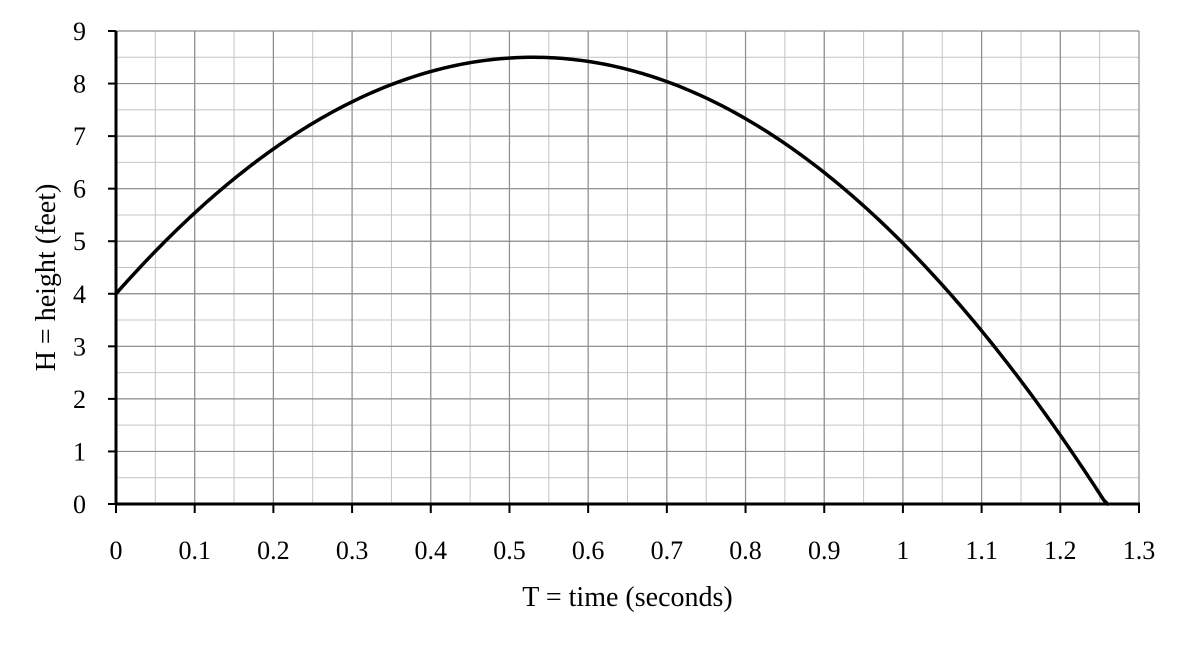  What do you see at coordinates (79, 31) in the screenshot?
I see `y-tick-label: 9` at bounding box center [79, 31].